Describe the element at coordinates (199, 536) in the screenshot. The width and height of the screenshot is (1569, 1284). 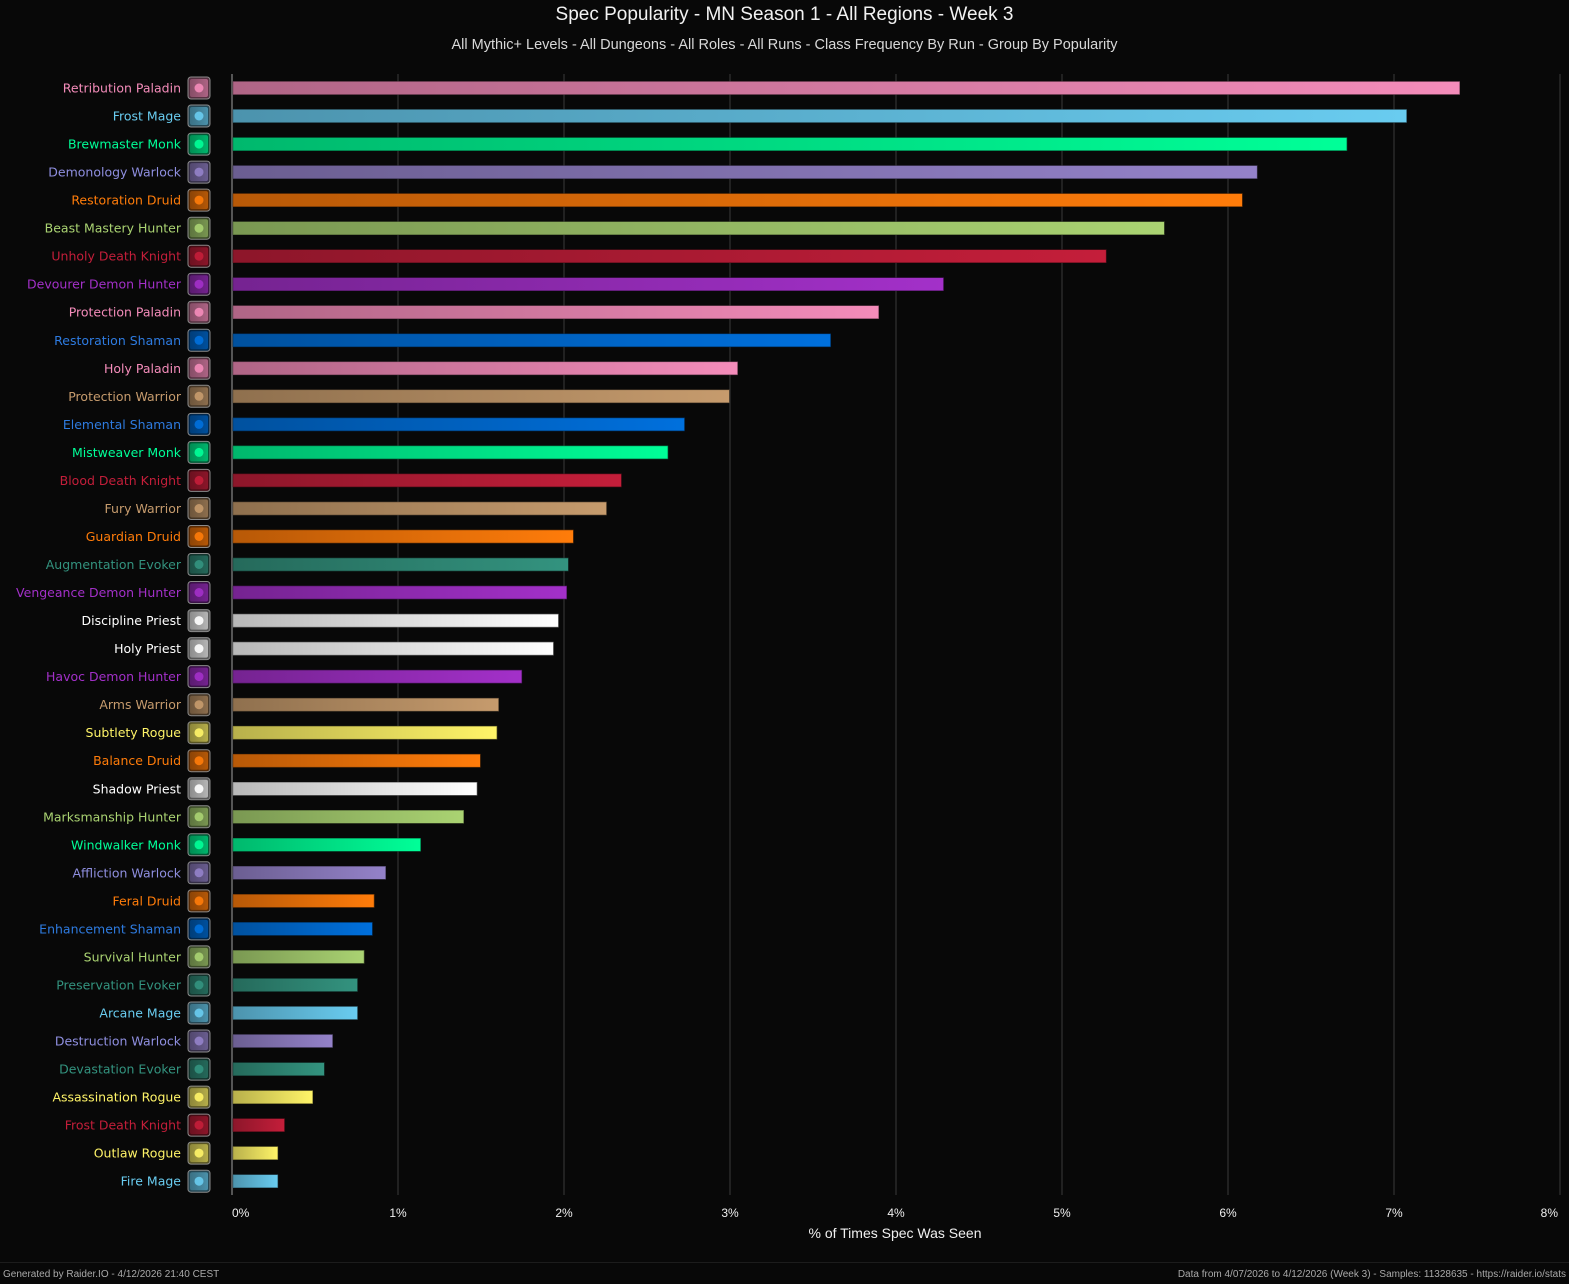
I see `guardian-icon` at that location.